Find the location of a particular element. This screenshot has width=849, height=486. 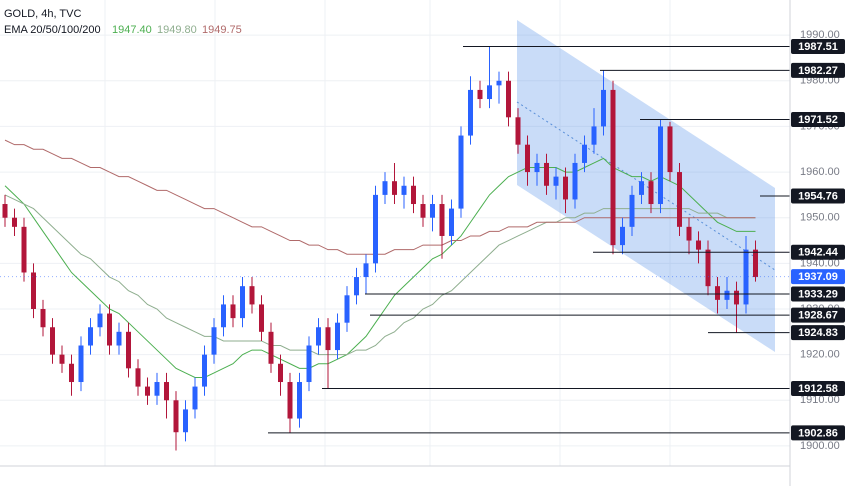

last-price-bg is located at coordinates (818, 277).